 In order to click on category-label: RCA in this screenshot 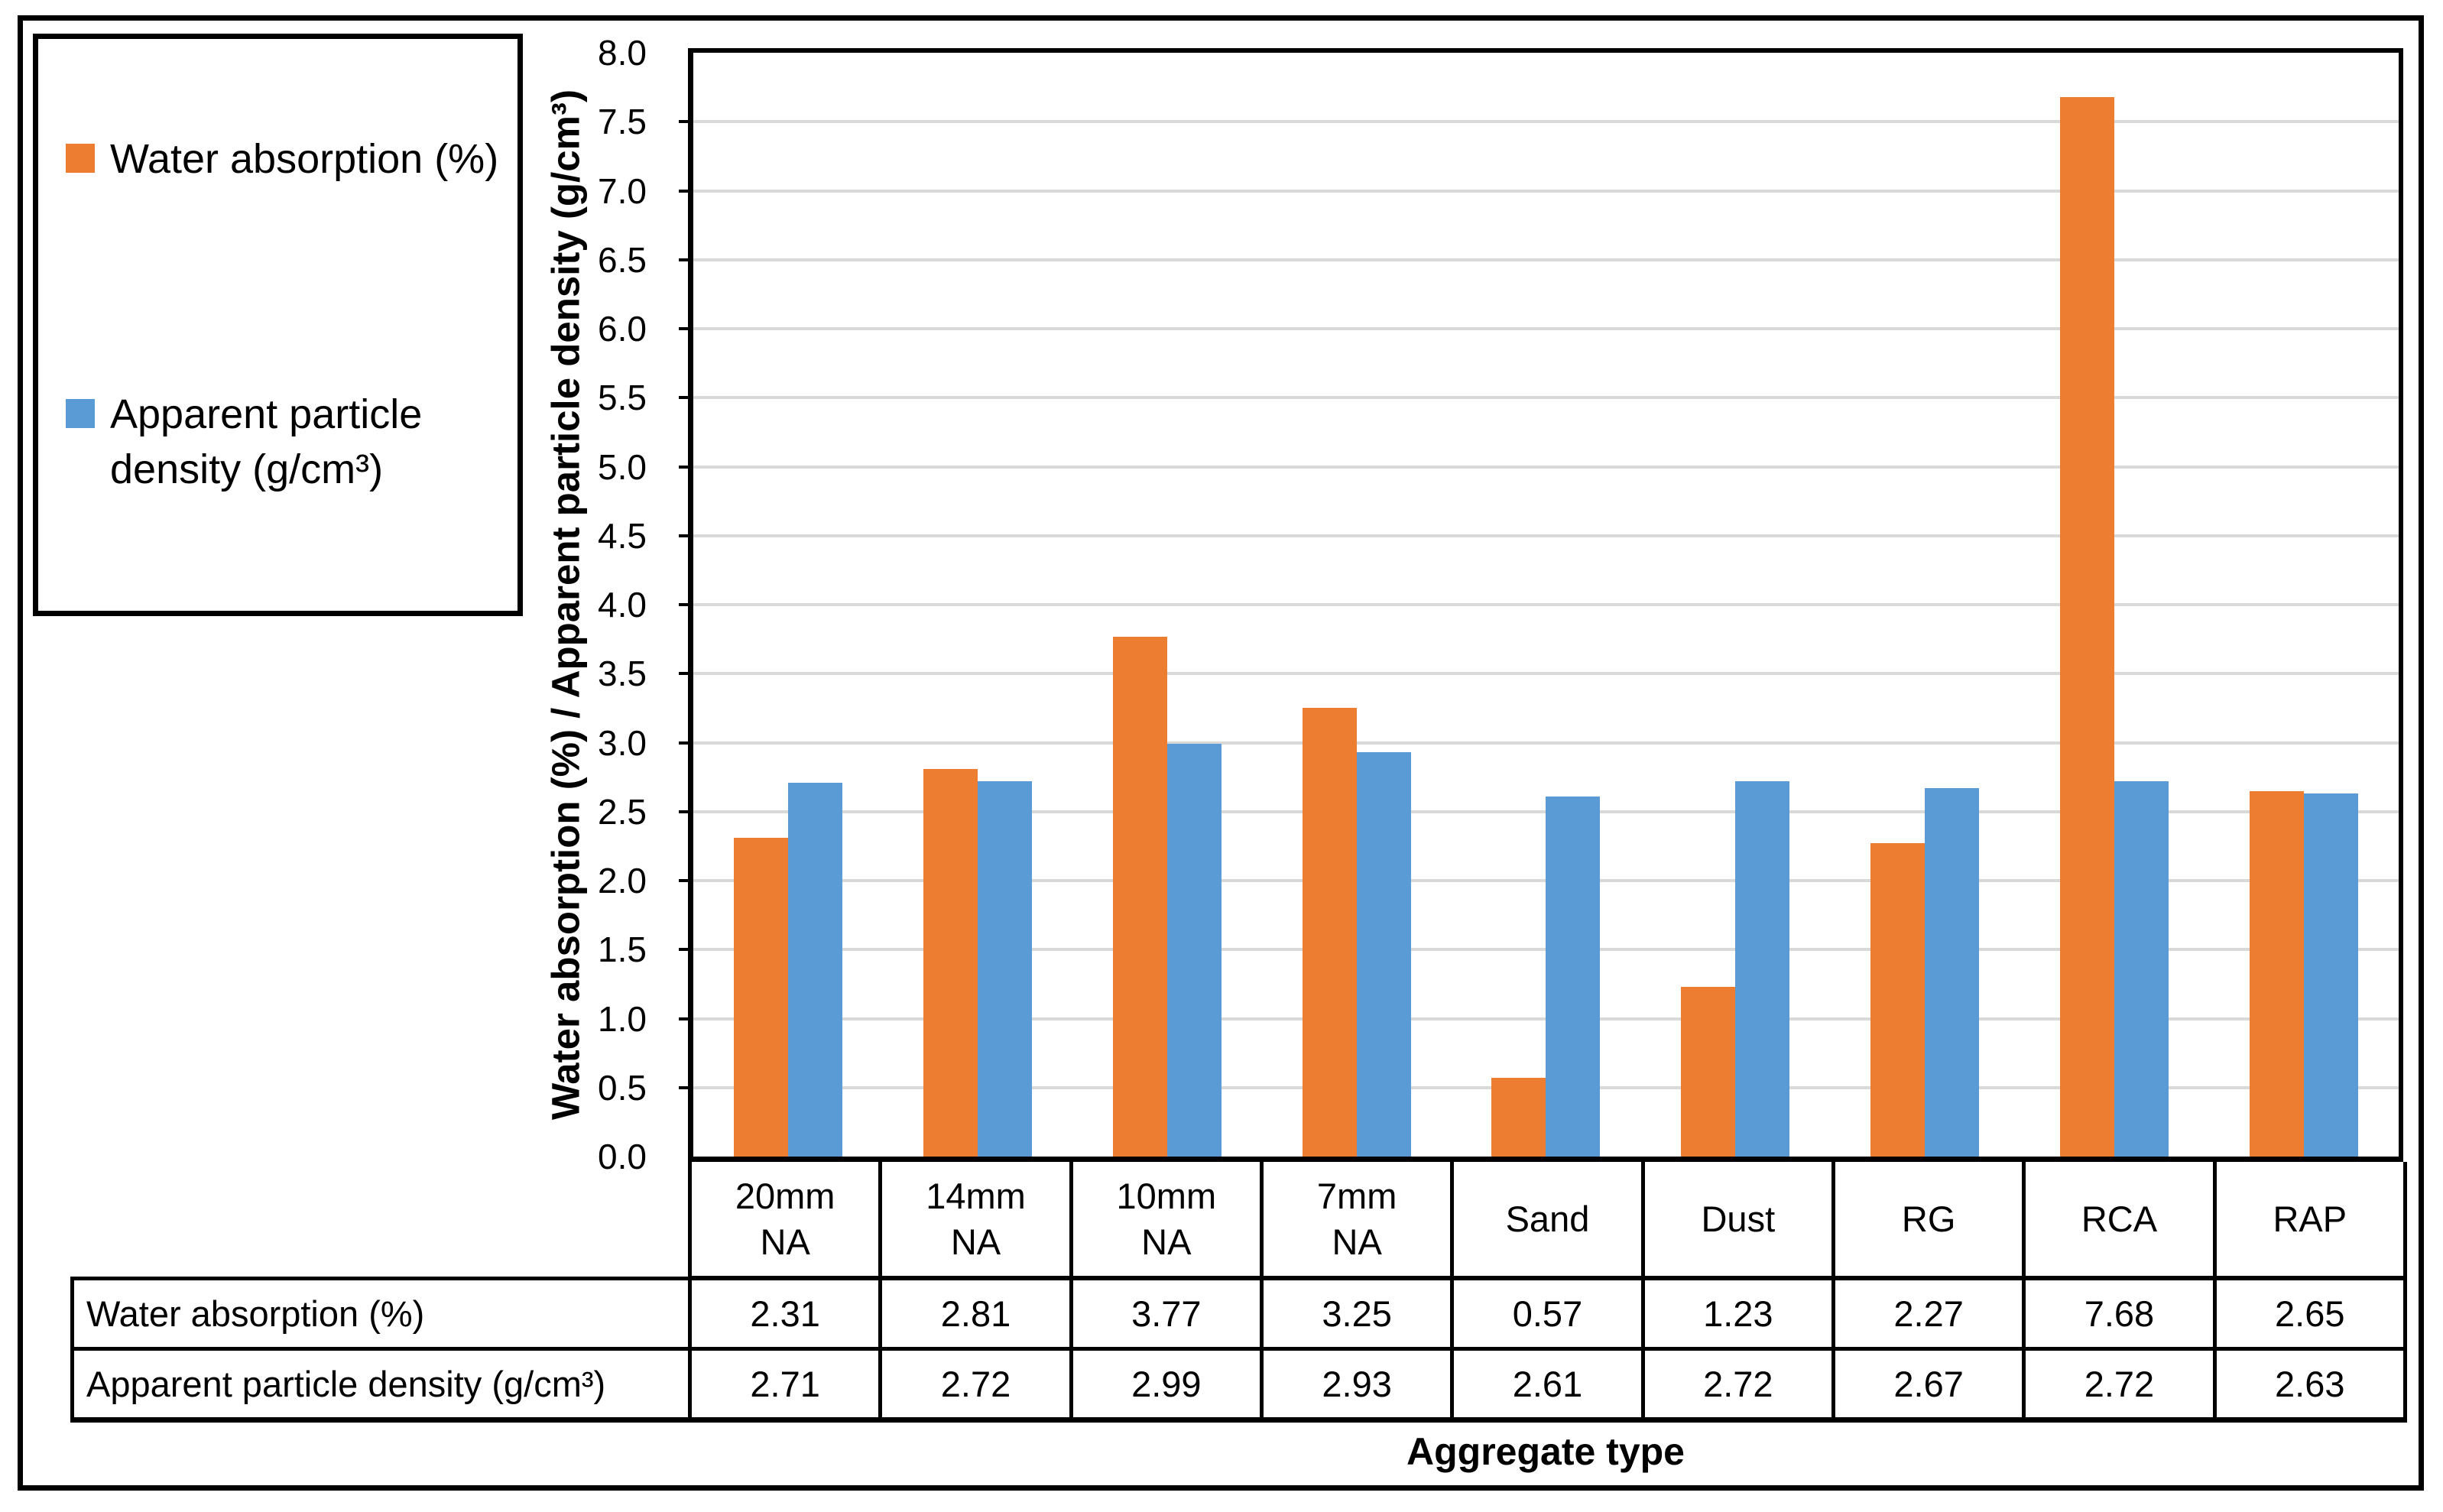, I will do `click(2120, 1221)`.